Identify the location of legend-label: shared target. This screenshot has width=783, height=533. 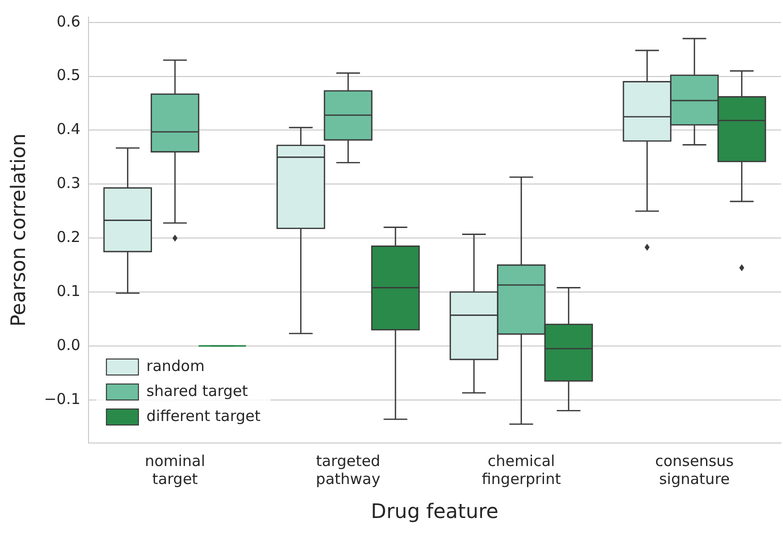
(197, 391).